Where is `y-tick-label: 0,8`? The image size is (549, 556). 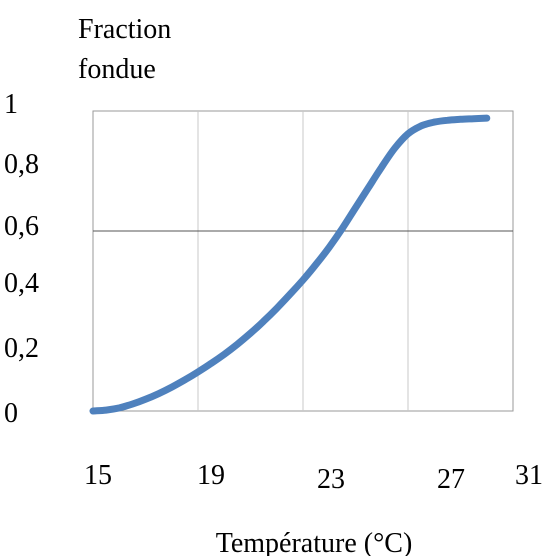
y-tick-label: 0,8 is located at coordinates (21, 164).